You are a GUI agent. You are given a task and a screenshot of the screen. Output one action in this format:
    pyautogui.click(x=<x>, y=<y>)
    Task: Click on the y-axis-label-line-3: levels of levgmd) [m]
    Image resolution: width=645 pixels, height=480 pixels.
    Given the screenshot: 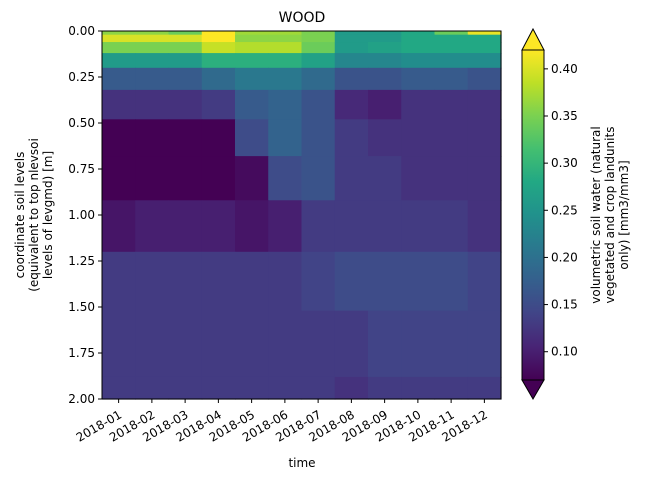 What is the action you would take?
    pyautogui.click(x=48, y=215)
    